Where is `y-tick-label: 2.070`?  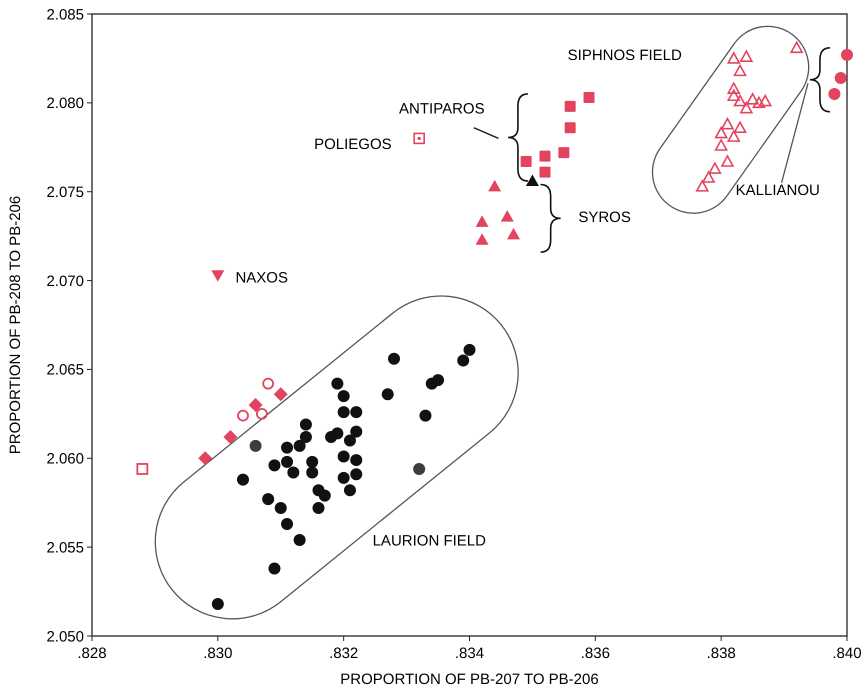 y-tick-label: 2.070 is located at coordinates (65, 281).